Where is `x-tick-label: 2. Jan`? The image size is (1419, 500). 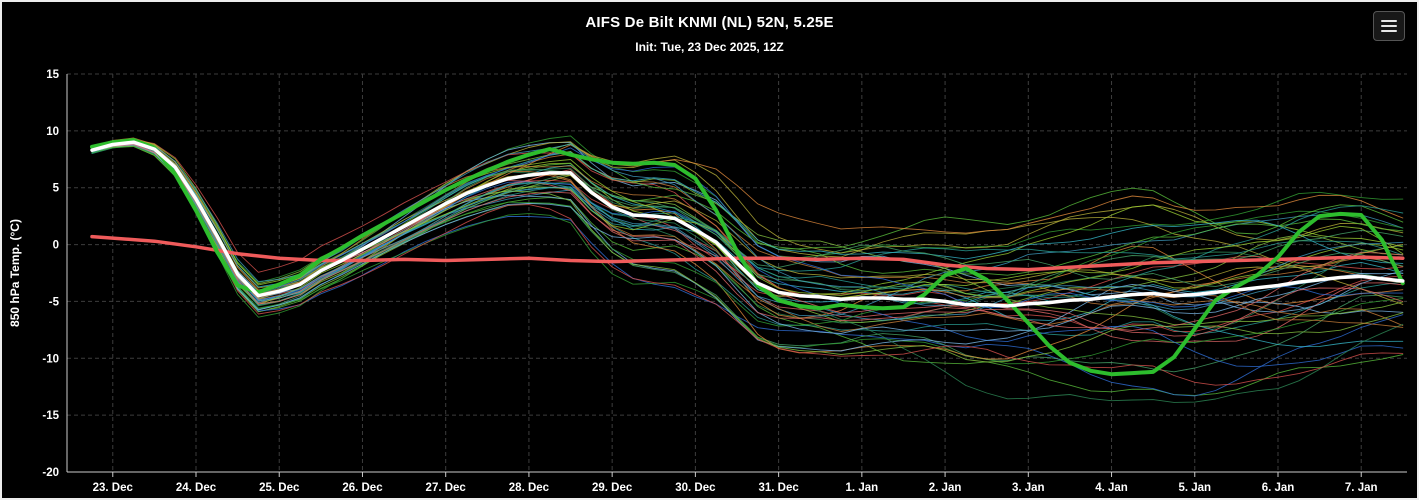
x-tick-label: 2. Jan is located at coordinates (945, 488).